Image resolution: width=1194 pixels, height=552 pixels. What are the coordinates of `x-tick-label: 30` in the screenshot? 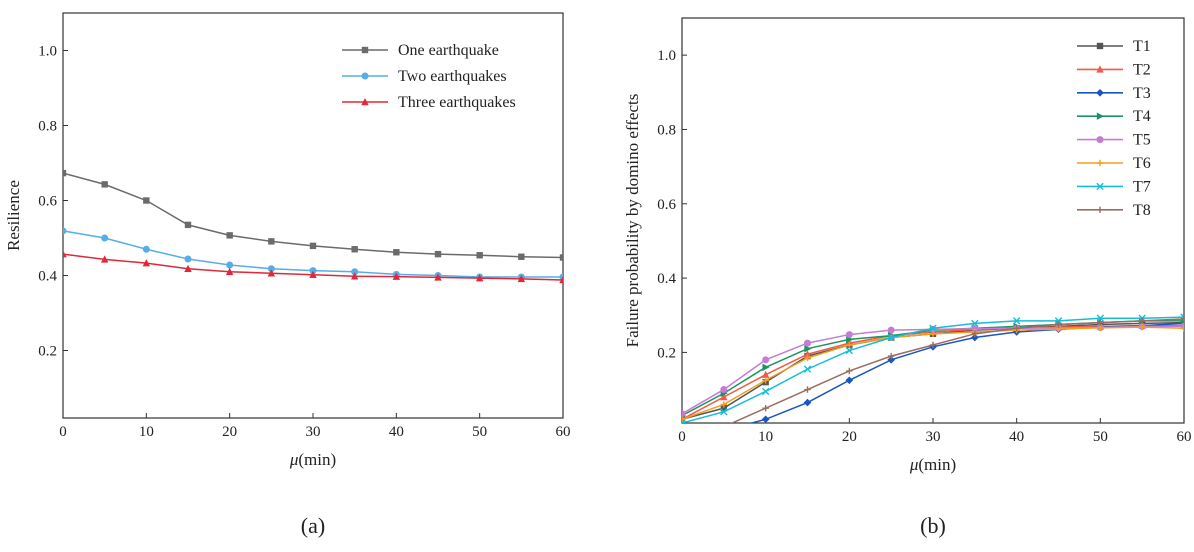 It's located at (933, 437).